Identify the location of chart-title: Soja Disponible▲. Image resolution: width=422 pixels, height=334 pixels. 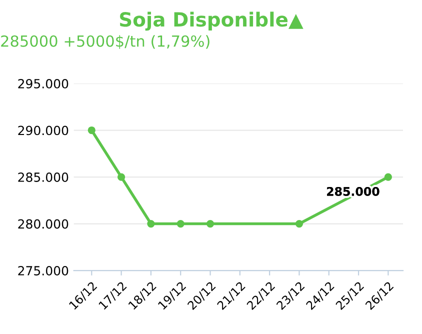
(212, 21).